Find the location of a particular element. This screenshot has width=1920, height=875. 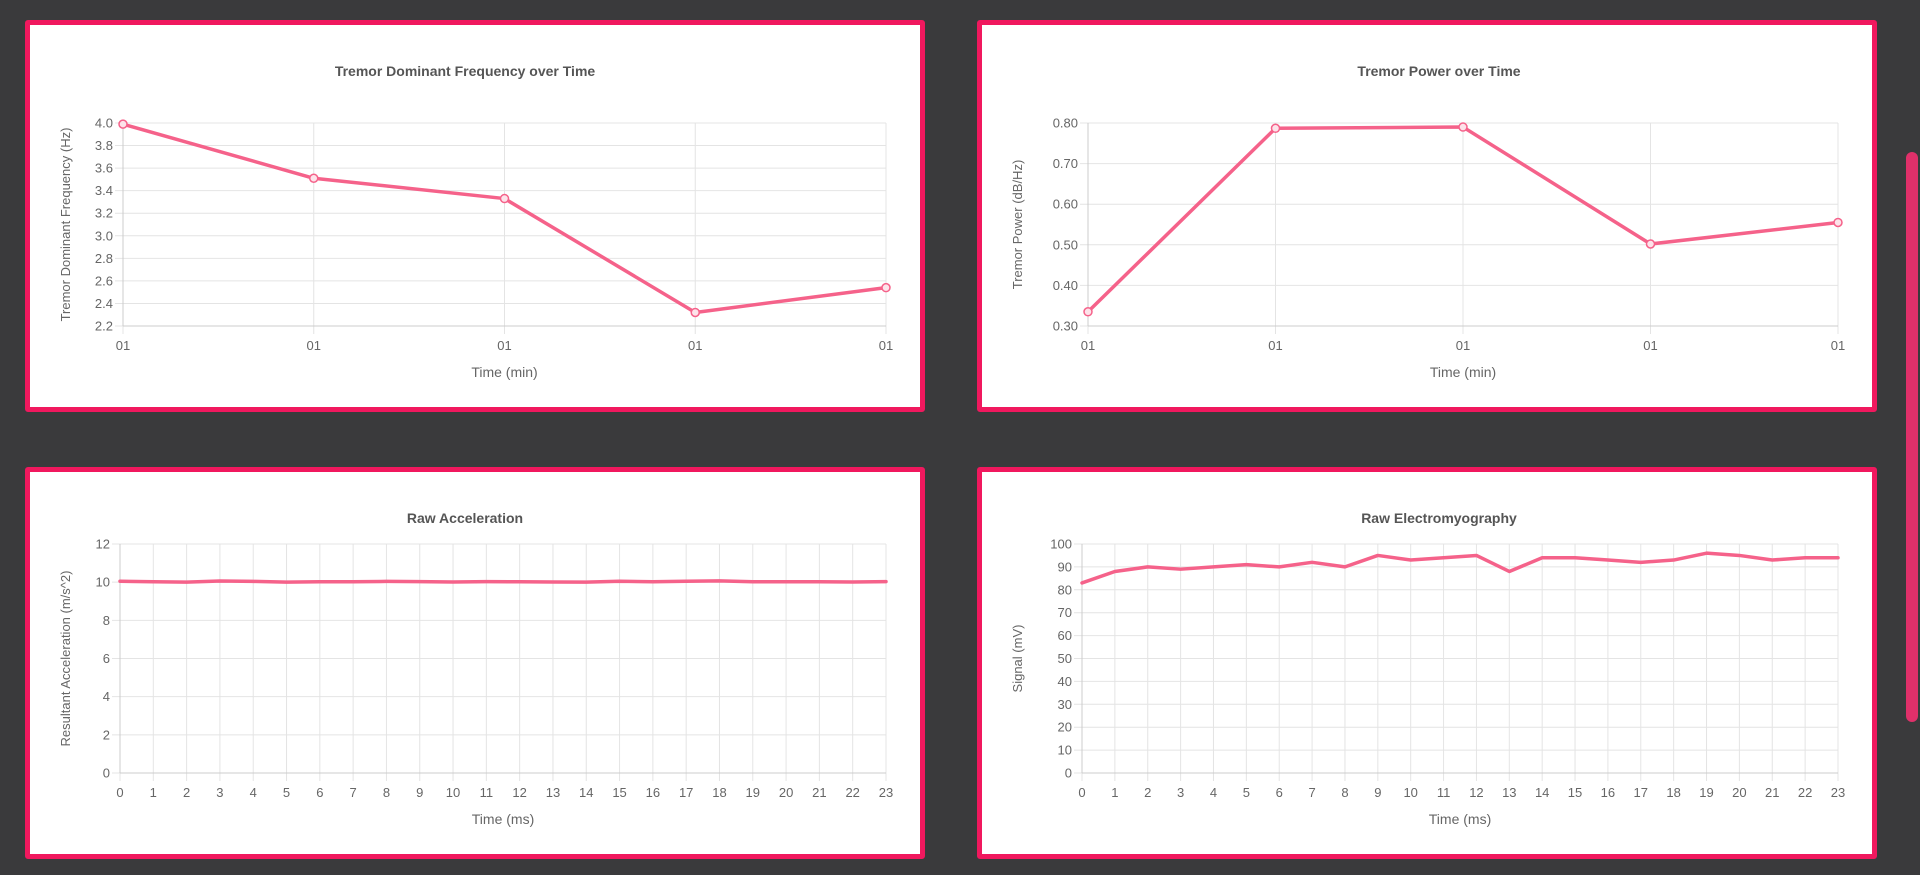

chart-freq-ytick-label: 3.6 is located at coordinates (104, 168).